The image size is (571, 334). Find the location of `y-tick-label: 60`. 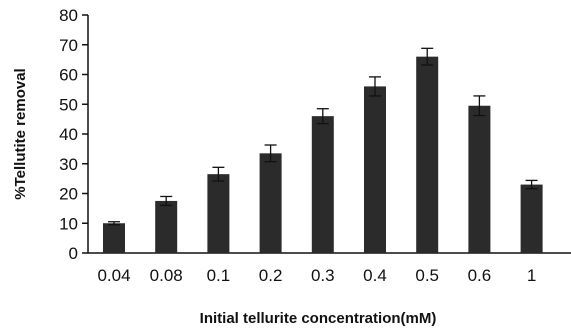

y-tick-label: 60 is located at coordinates (68, 75).